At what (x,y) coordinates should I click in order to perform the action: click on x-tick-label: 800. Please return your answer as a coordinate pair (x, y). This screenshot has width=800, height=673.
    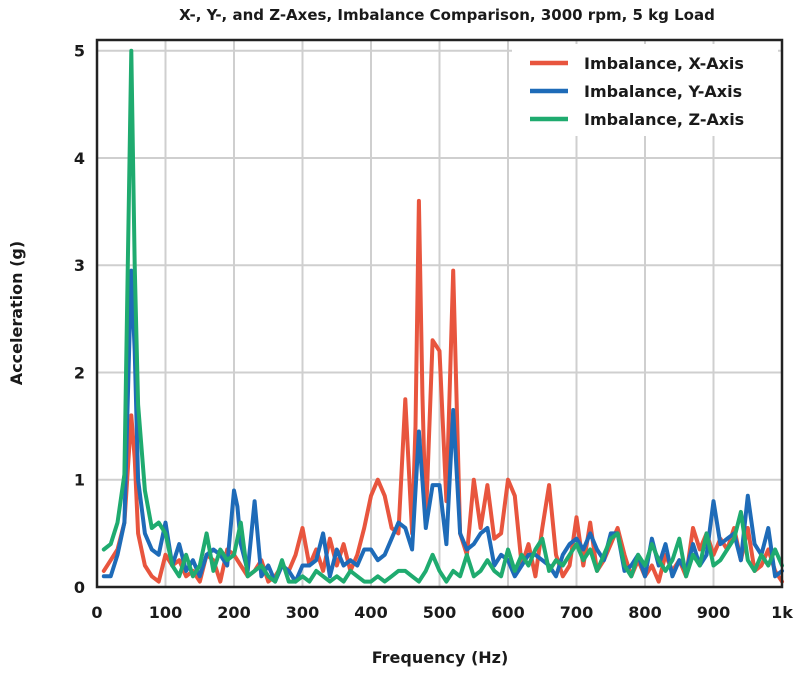
    Looking at the image, I should click on (644, 612).